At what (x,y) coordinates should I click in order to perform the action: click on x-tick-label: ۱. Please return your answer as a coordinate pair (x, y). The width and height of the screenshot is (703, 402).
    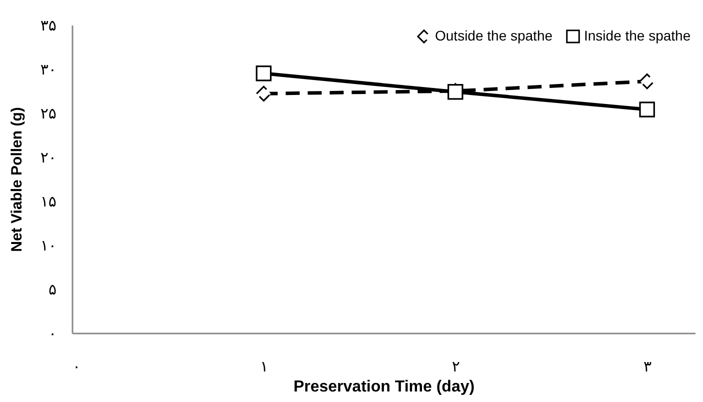
    Looking at the image, I should click on (264, 367).